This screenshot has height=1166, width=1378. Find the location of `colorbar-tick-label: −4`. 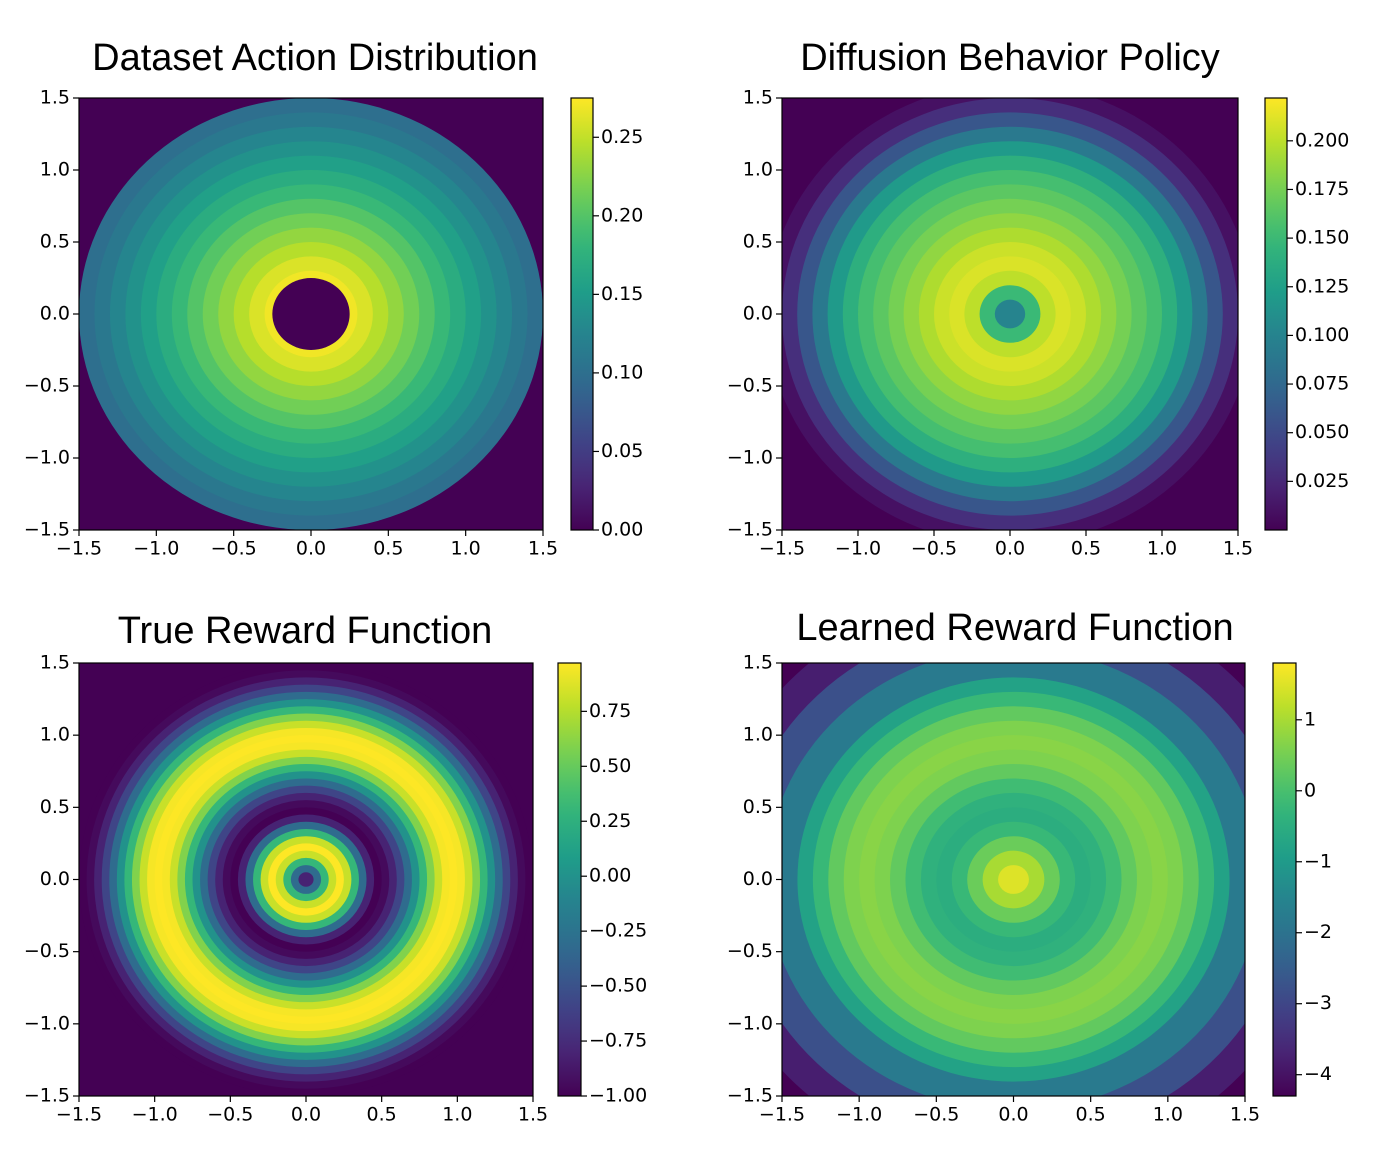

colorbar-tick-label: −4 is located at coordinates (1318, 1074).